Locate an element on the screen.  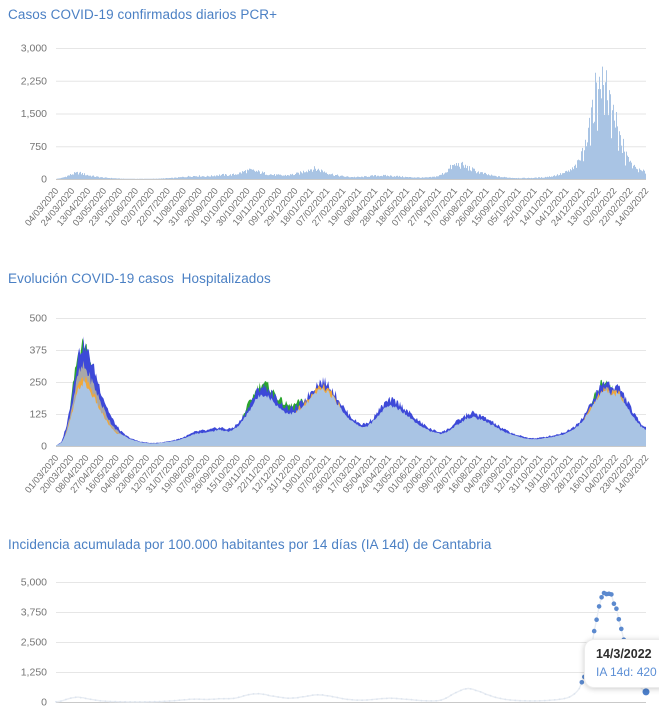
active-data-point is located at coordinates (646, 692).